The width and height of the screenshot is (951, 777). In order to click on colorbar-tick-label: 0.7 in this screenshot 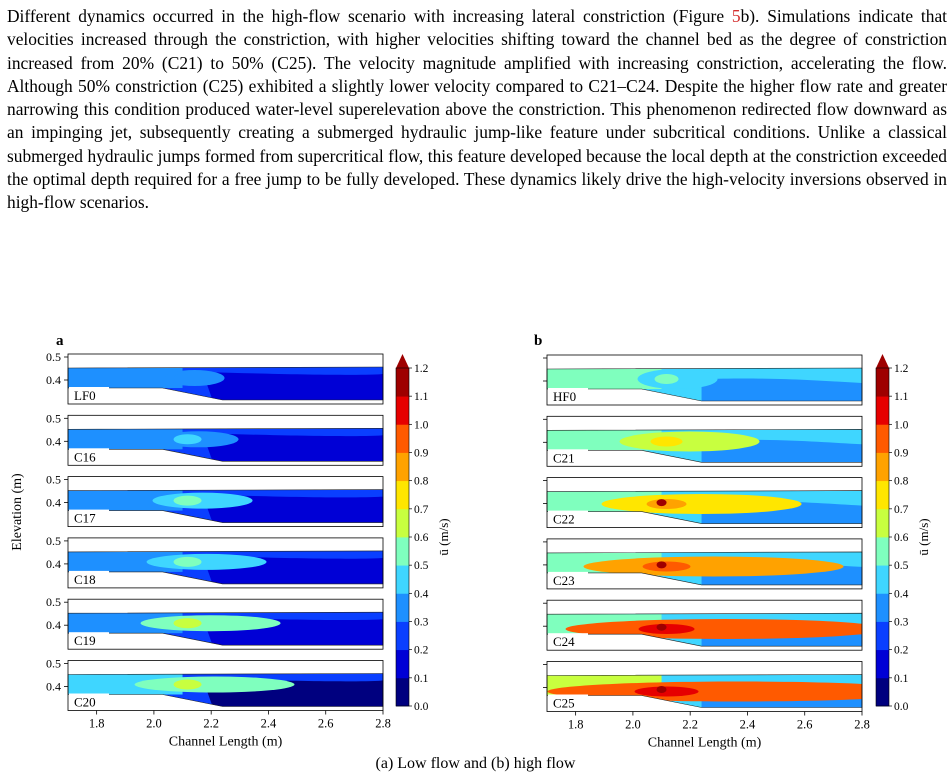, I will do `click(901, 510)`.